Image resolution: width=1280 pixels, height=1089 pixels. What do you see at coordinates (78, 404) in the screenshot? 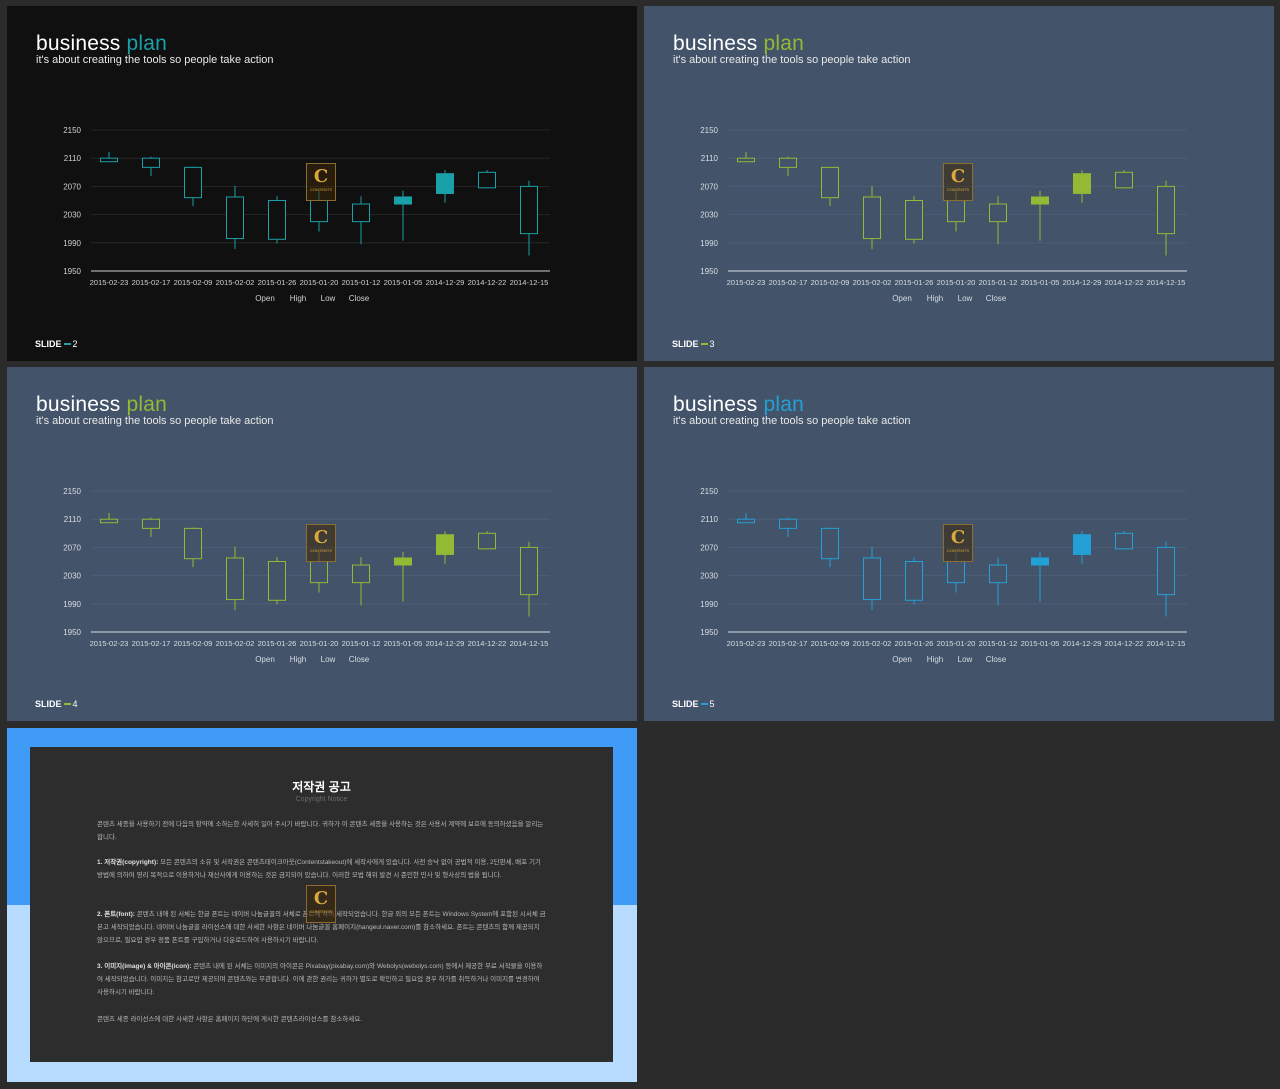
I see `title-word-business: business` at bounding box center [78, 404].